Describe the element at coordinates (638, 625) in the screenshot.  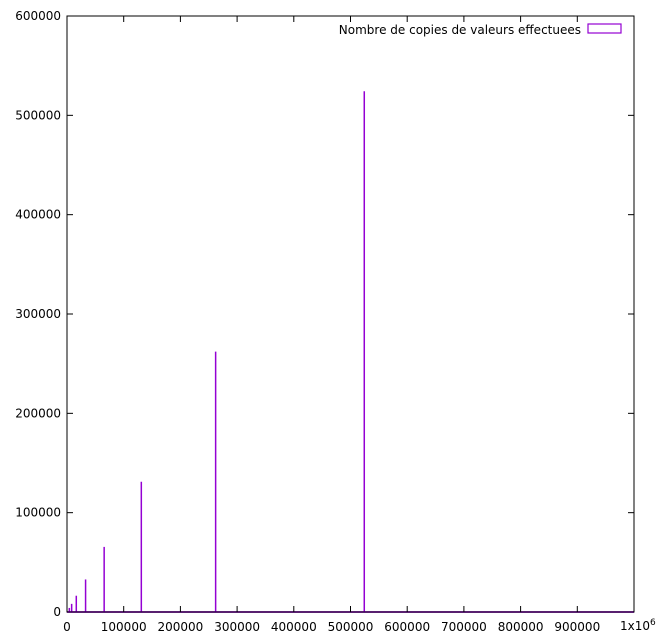
I see `x-multiplier-label: 1x10⁶` at that location.